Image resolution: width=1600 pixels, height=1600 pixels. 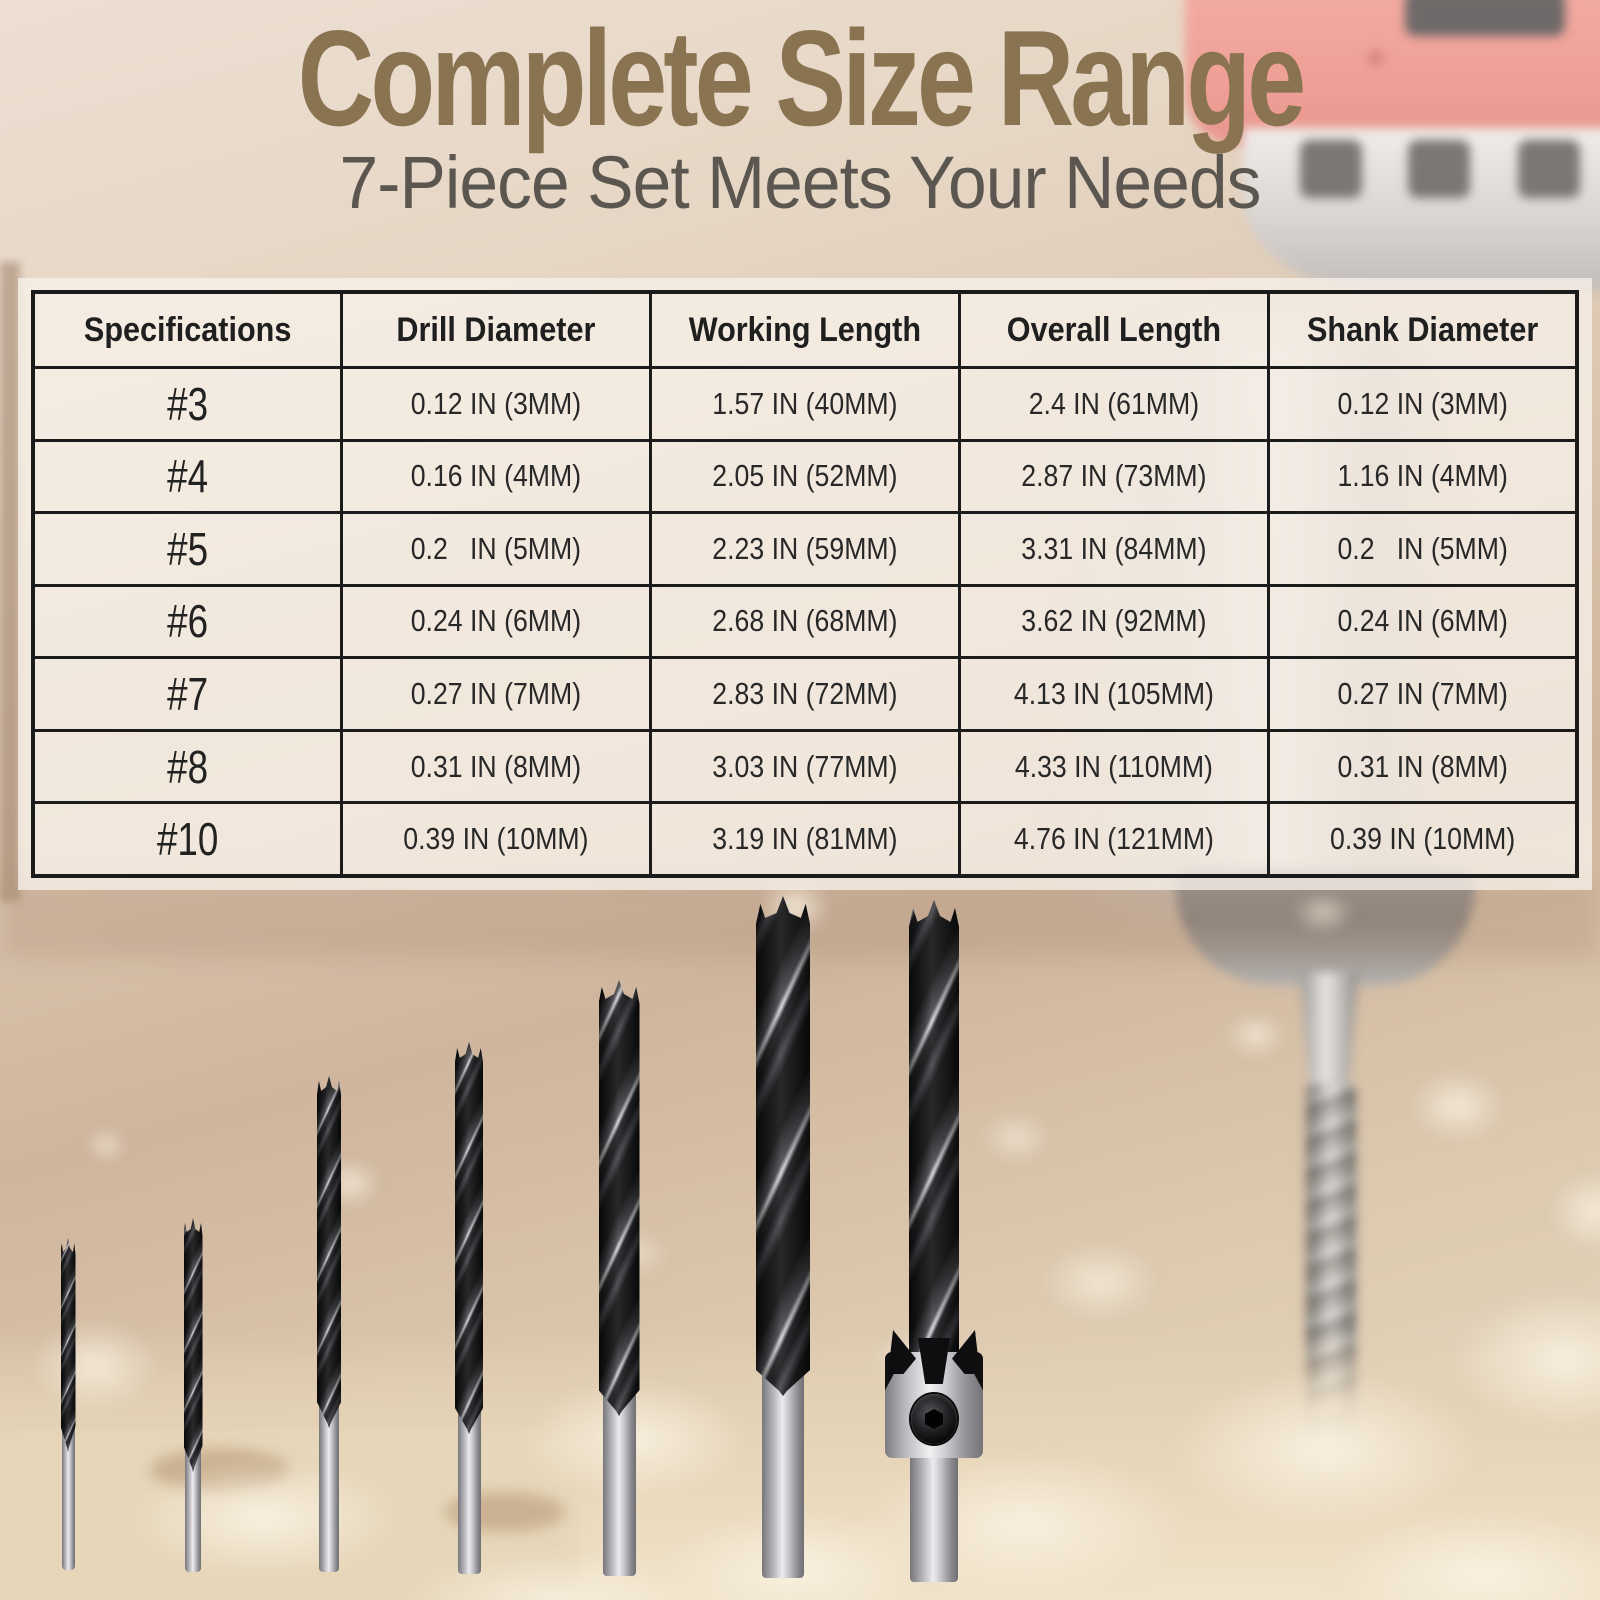 I want to click on column-header: Working Length, so click(x=805, y=329).